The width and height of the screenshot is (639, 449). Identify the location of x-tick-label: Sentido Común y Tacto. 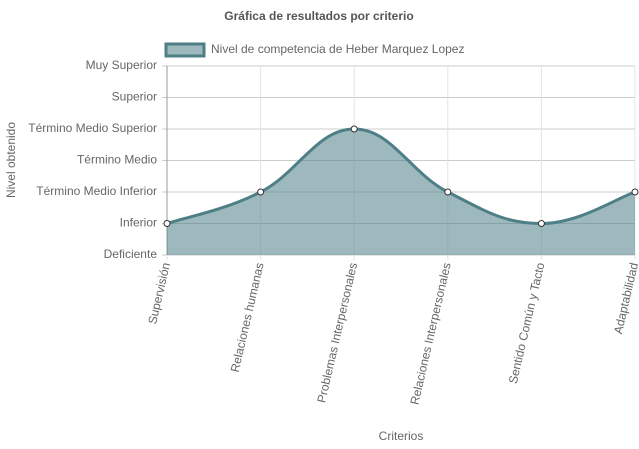
(527, 323).